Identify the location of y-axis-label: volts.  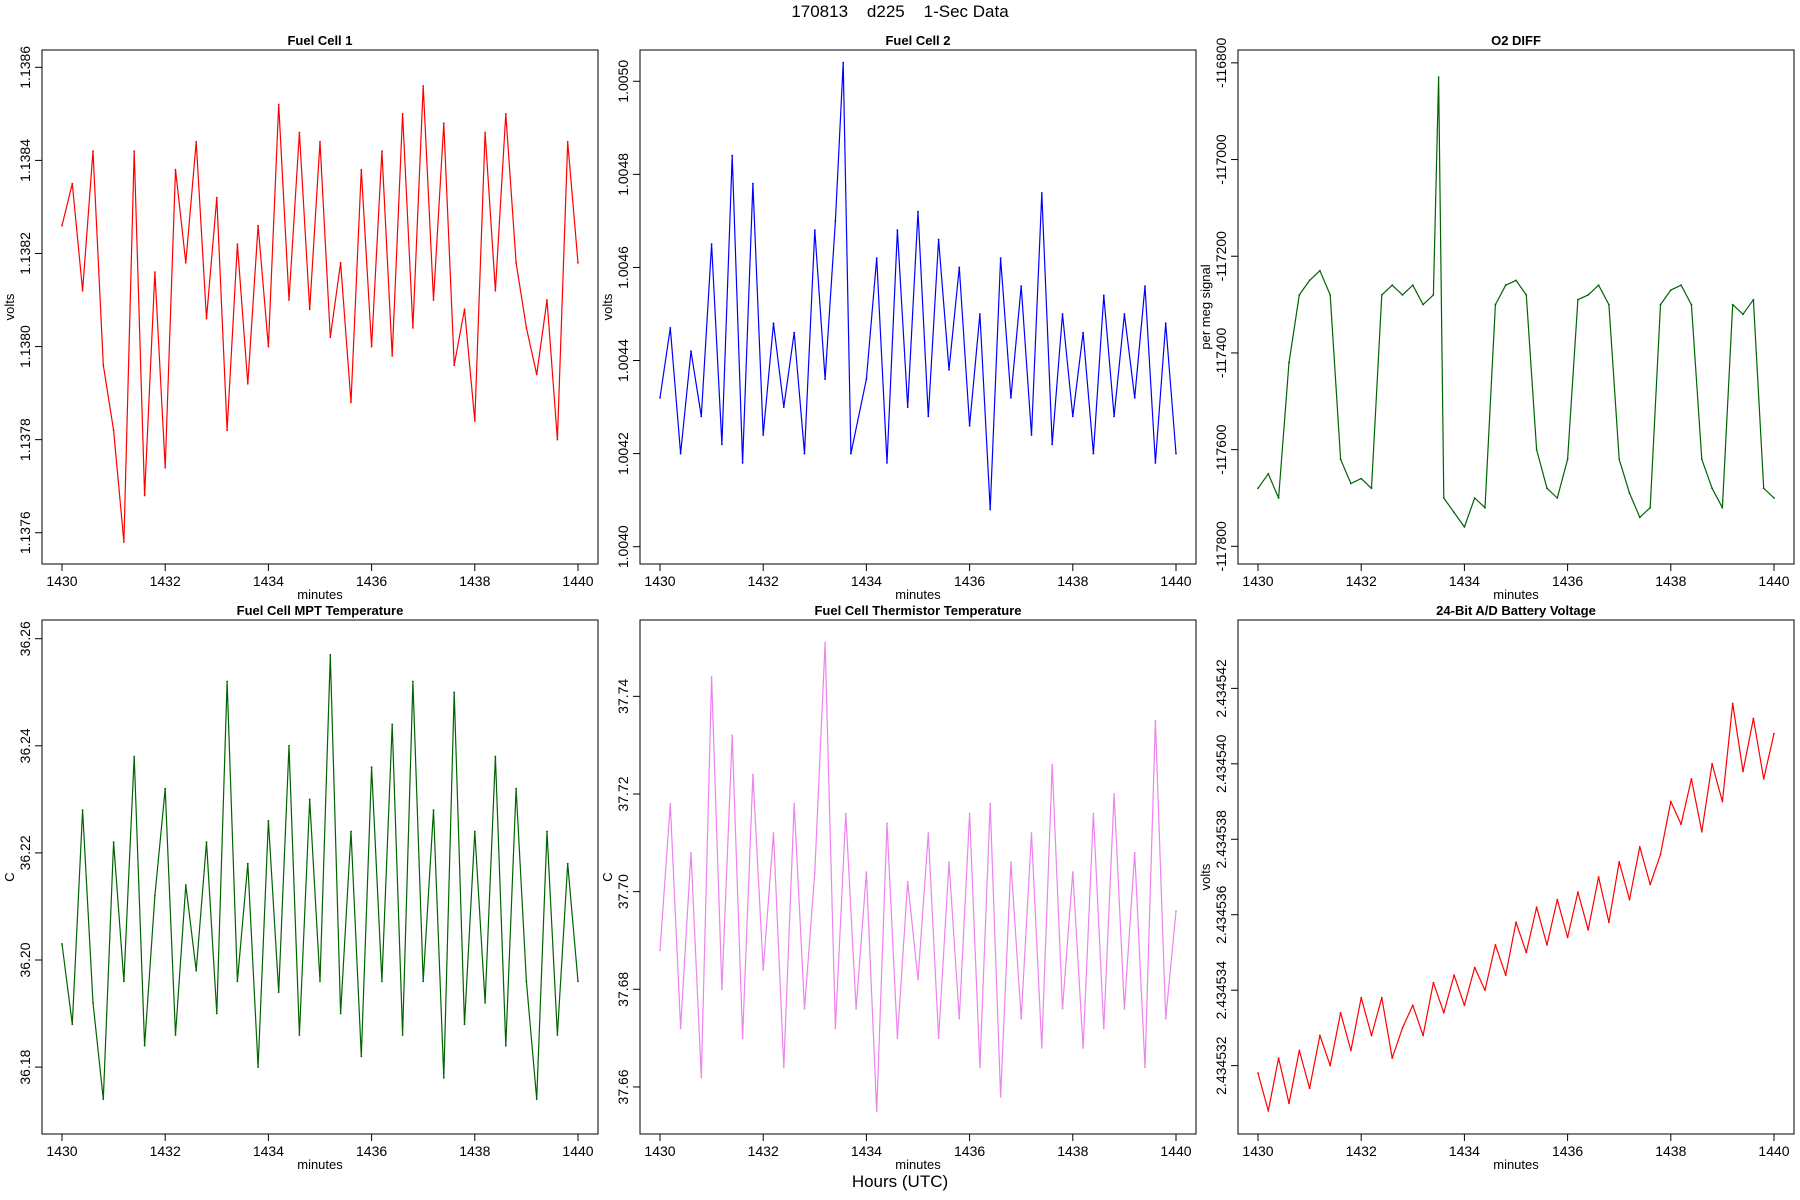
(607, 306).